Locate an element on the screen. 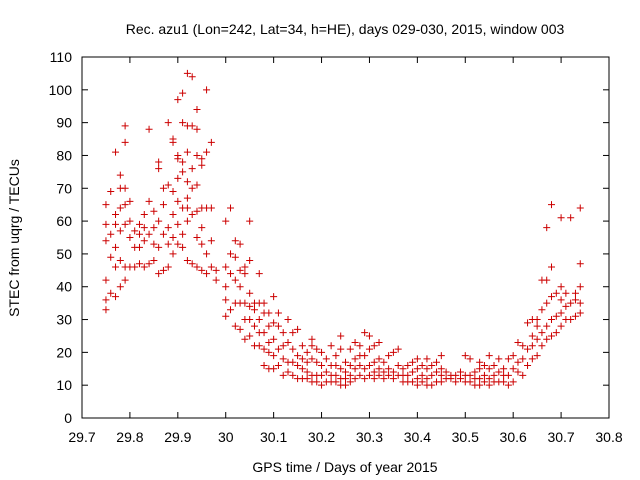 The height and width of the screenshot is (480, 640). x-tick-label: 29.7 is located at coordinates (81, 437).